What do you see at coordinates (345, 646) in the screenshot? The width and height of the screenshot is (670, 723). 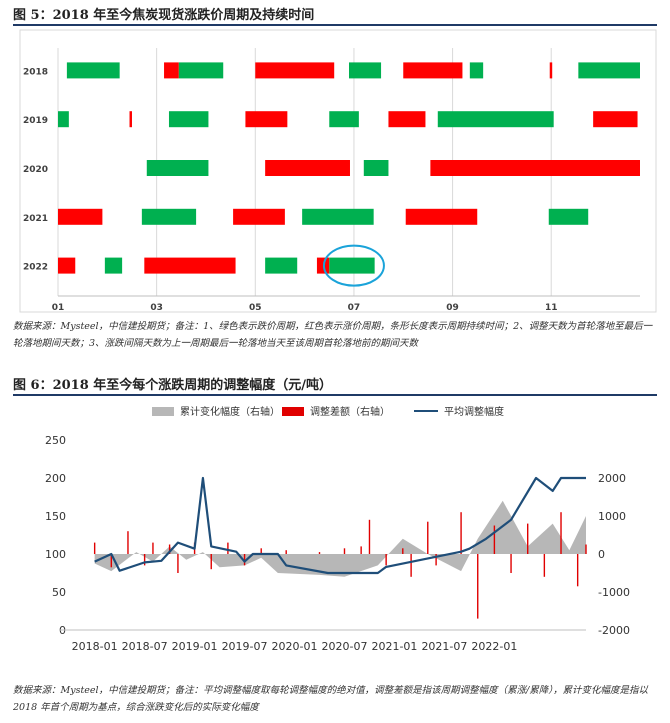 I see `x-tick-label: 2020-07` at bounding box center [345, 646].